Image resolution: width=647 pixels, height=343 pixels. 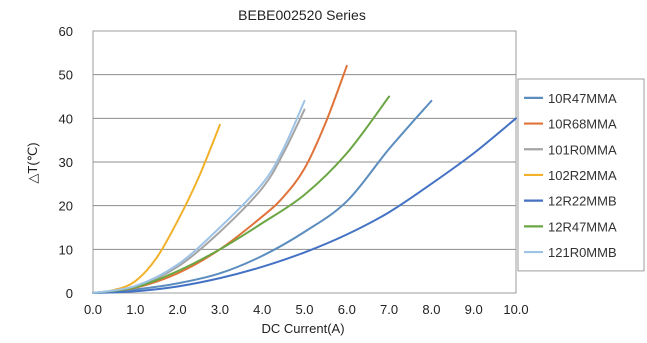 What do you see at coordinates (302, 15) in the screenshot?
I see `chart-title: BEBE002520 Series` at bounding box center [302, 15].